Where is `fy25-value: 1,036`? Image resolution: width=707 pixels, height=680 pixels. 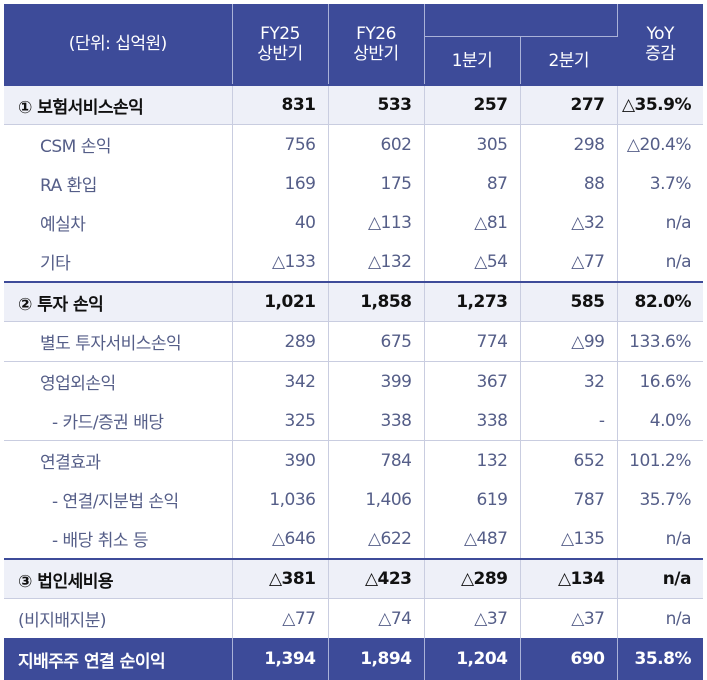 fy25-value: 1,036 is located at coordinates (280, 499).